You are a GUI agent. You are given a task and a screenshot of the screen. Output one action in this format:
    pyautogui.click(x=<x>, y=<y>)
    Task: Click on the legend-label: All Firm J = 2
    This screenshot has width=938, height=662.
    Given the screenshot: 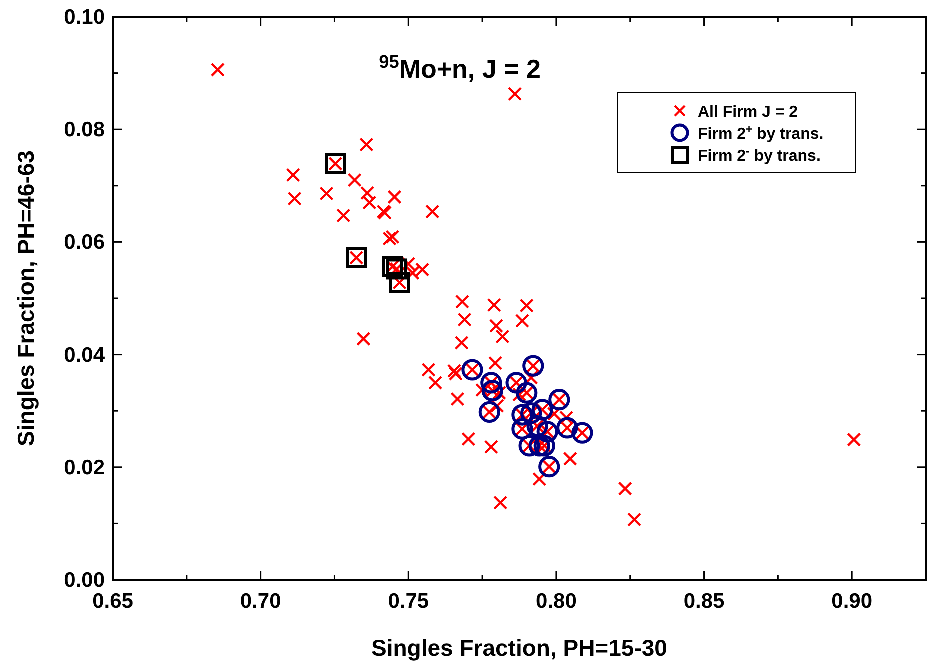 What is the action you would take?
    pyautogui.click(x=748, y=112)
    